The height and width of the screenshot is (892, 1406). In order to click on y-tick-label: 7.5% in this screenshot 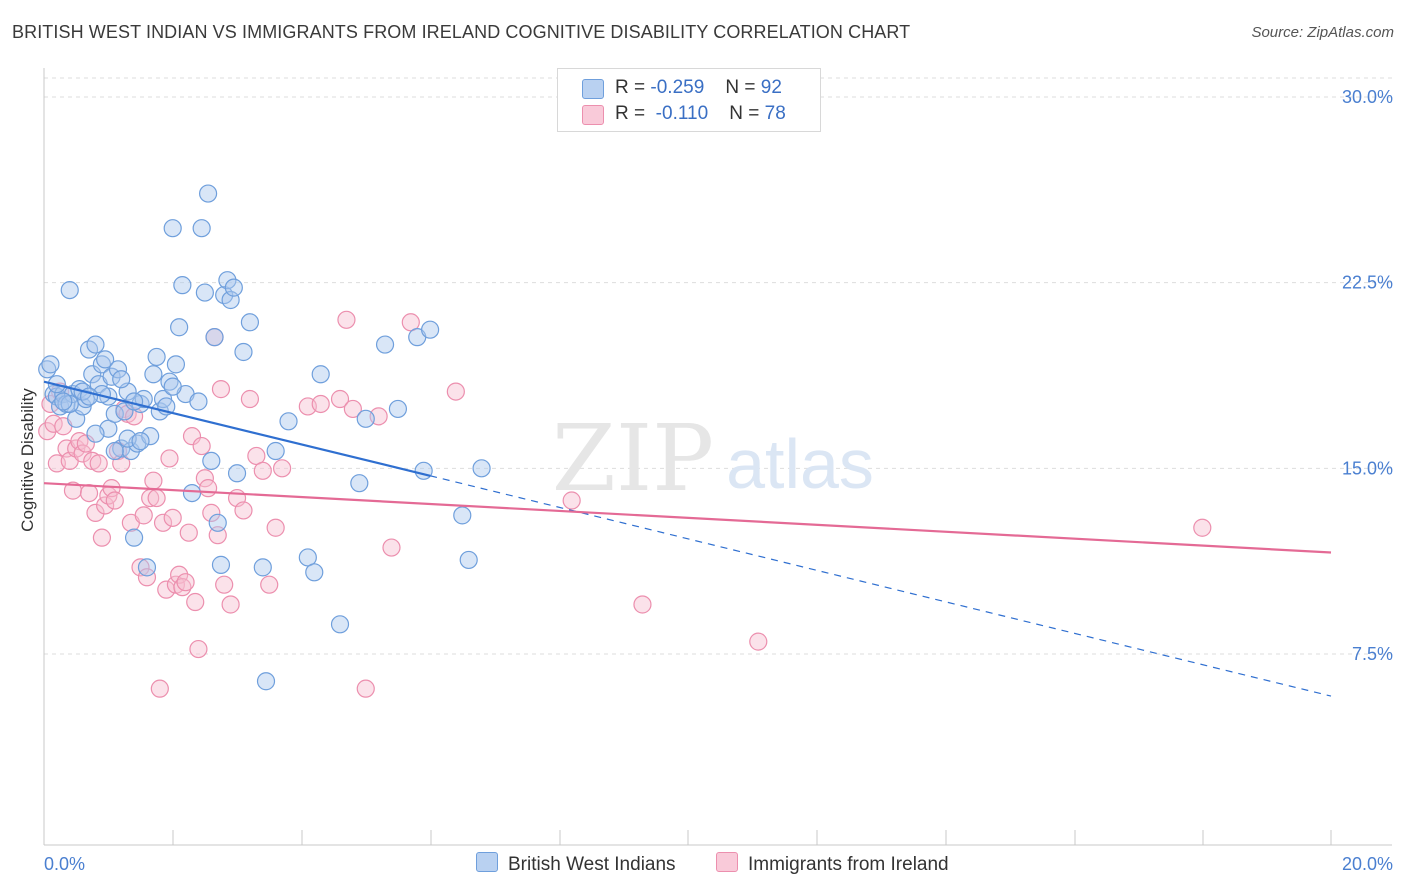, I will do `click(1372, 654)`.